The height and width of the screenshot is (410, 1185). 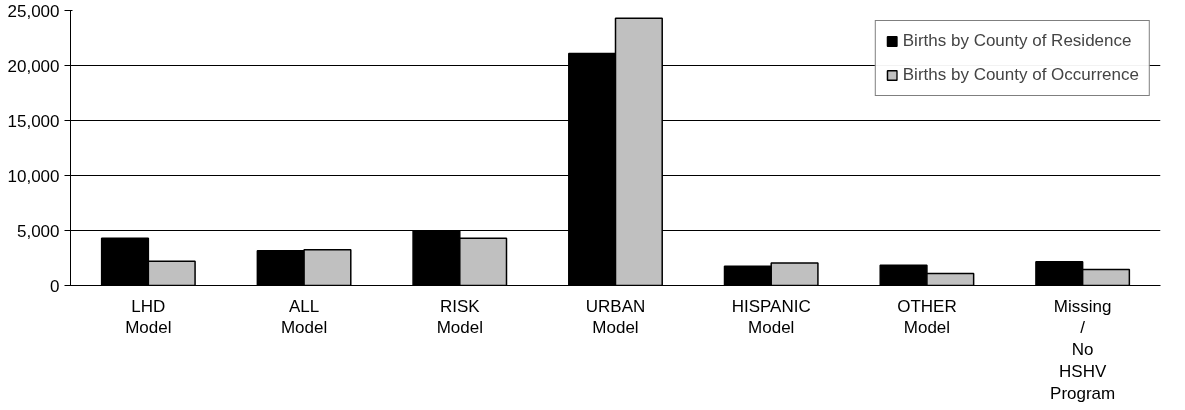 I want to click on x-tick-label: LHD Model, so click(x=148, y=317).